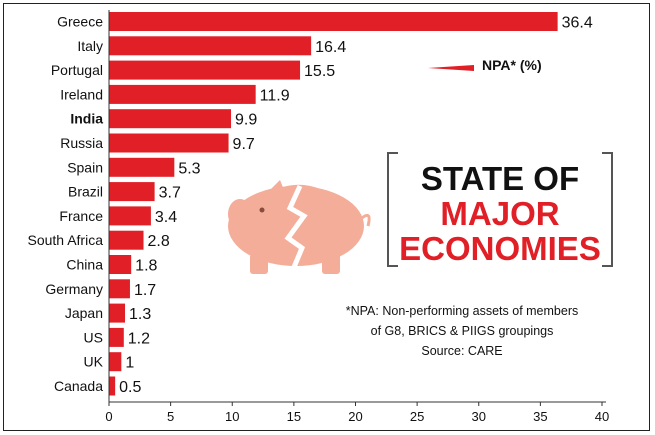 Image resolution: width=655 pixels, height=435 pixels. What do you see at coordinates (246, 120) in the screenshot?
I see `value-label-india: 9.9` at bounding box center [246, 120].